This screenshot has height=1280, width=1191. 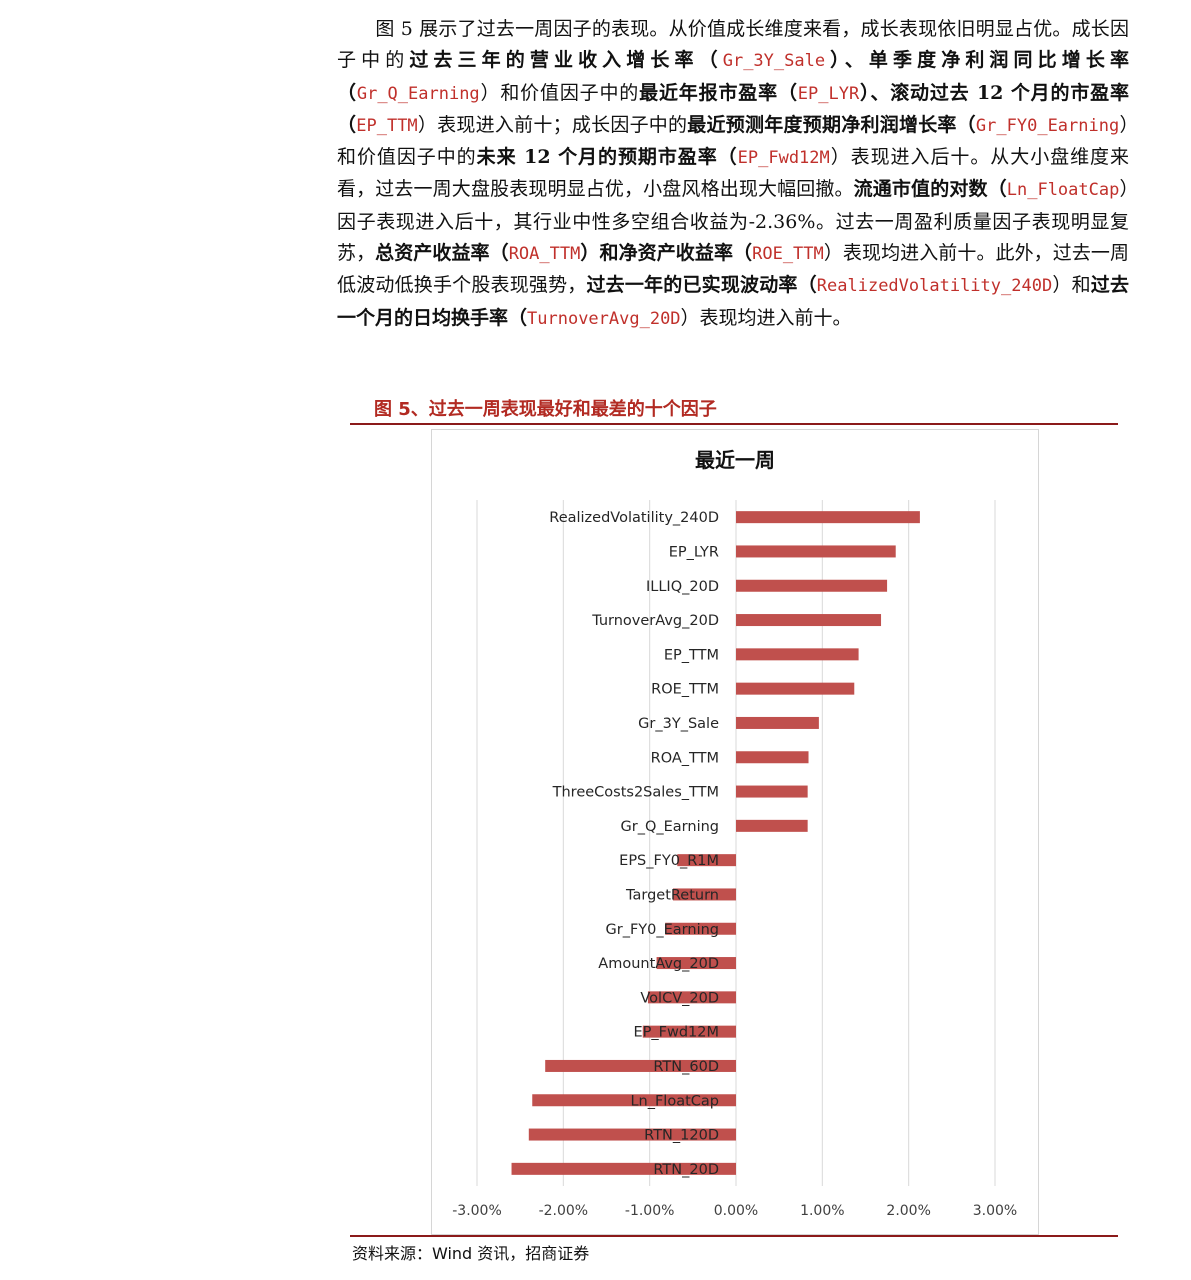 I want to click on figure-top-rule, so click(x=734, y=424).